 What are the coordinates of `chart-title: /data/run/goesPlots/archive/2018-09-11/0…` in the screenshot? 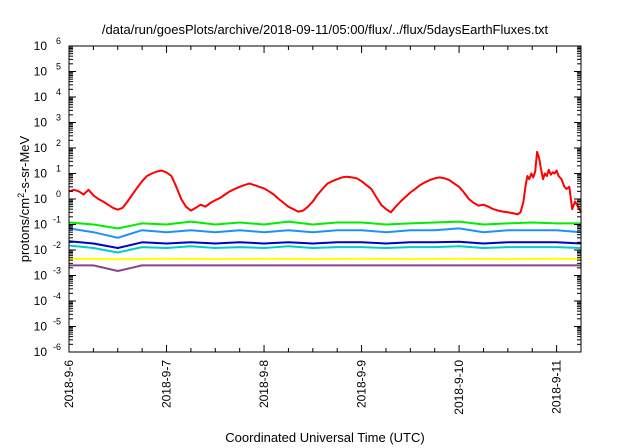 It's located at (325, 29).